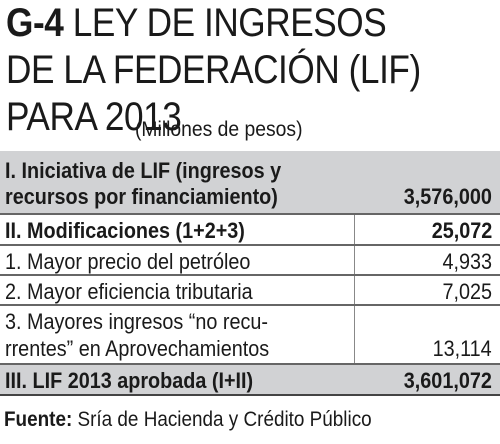  What do you see at coordinates (137, 348) in the screenshot?
I see `row-label-line2: rrentes” en Aprovechamientos` at bounding box center [137, 348].